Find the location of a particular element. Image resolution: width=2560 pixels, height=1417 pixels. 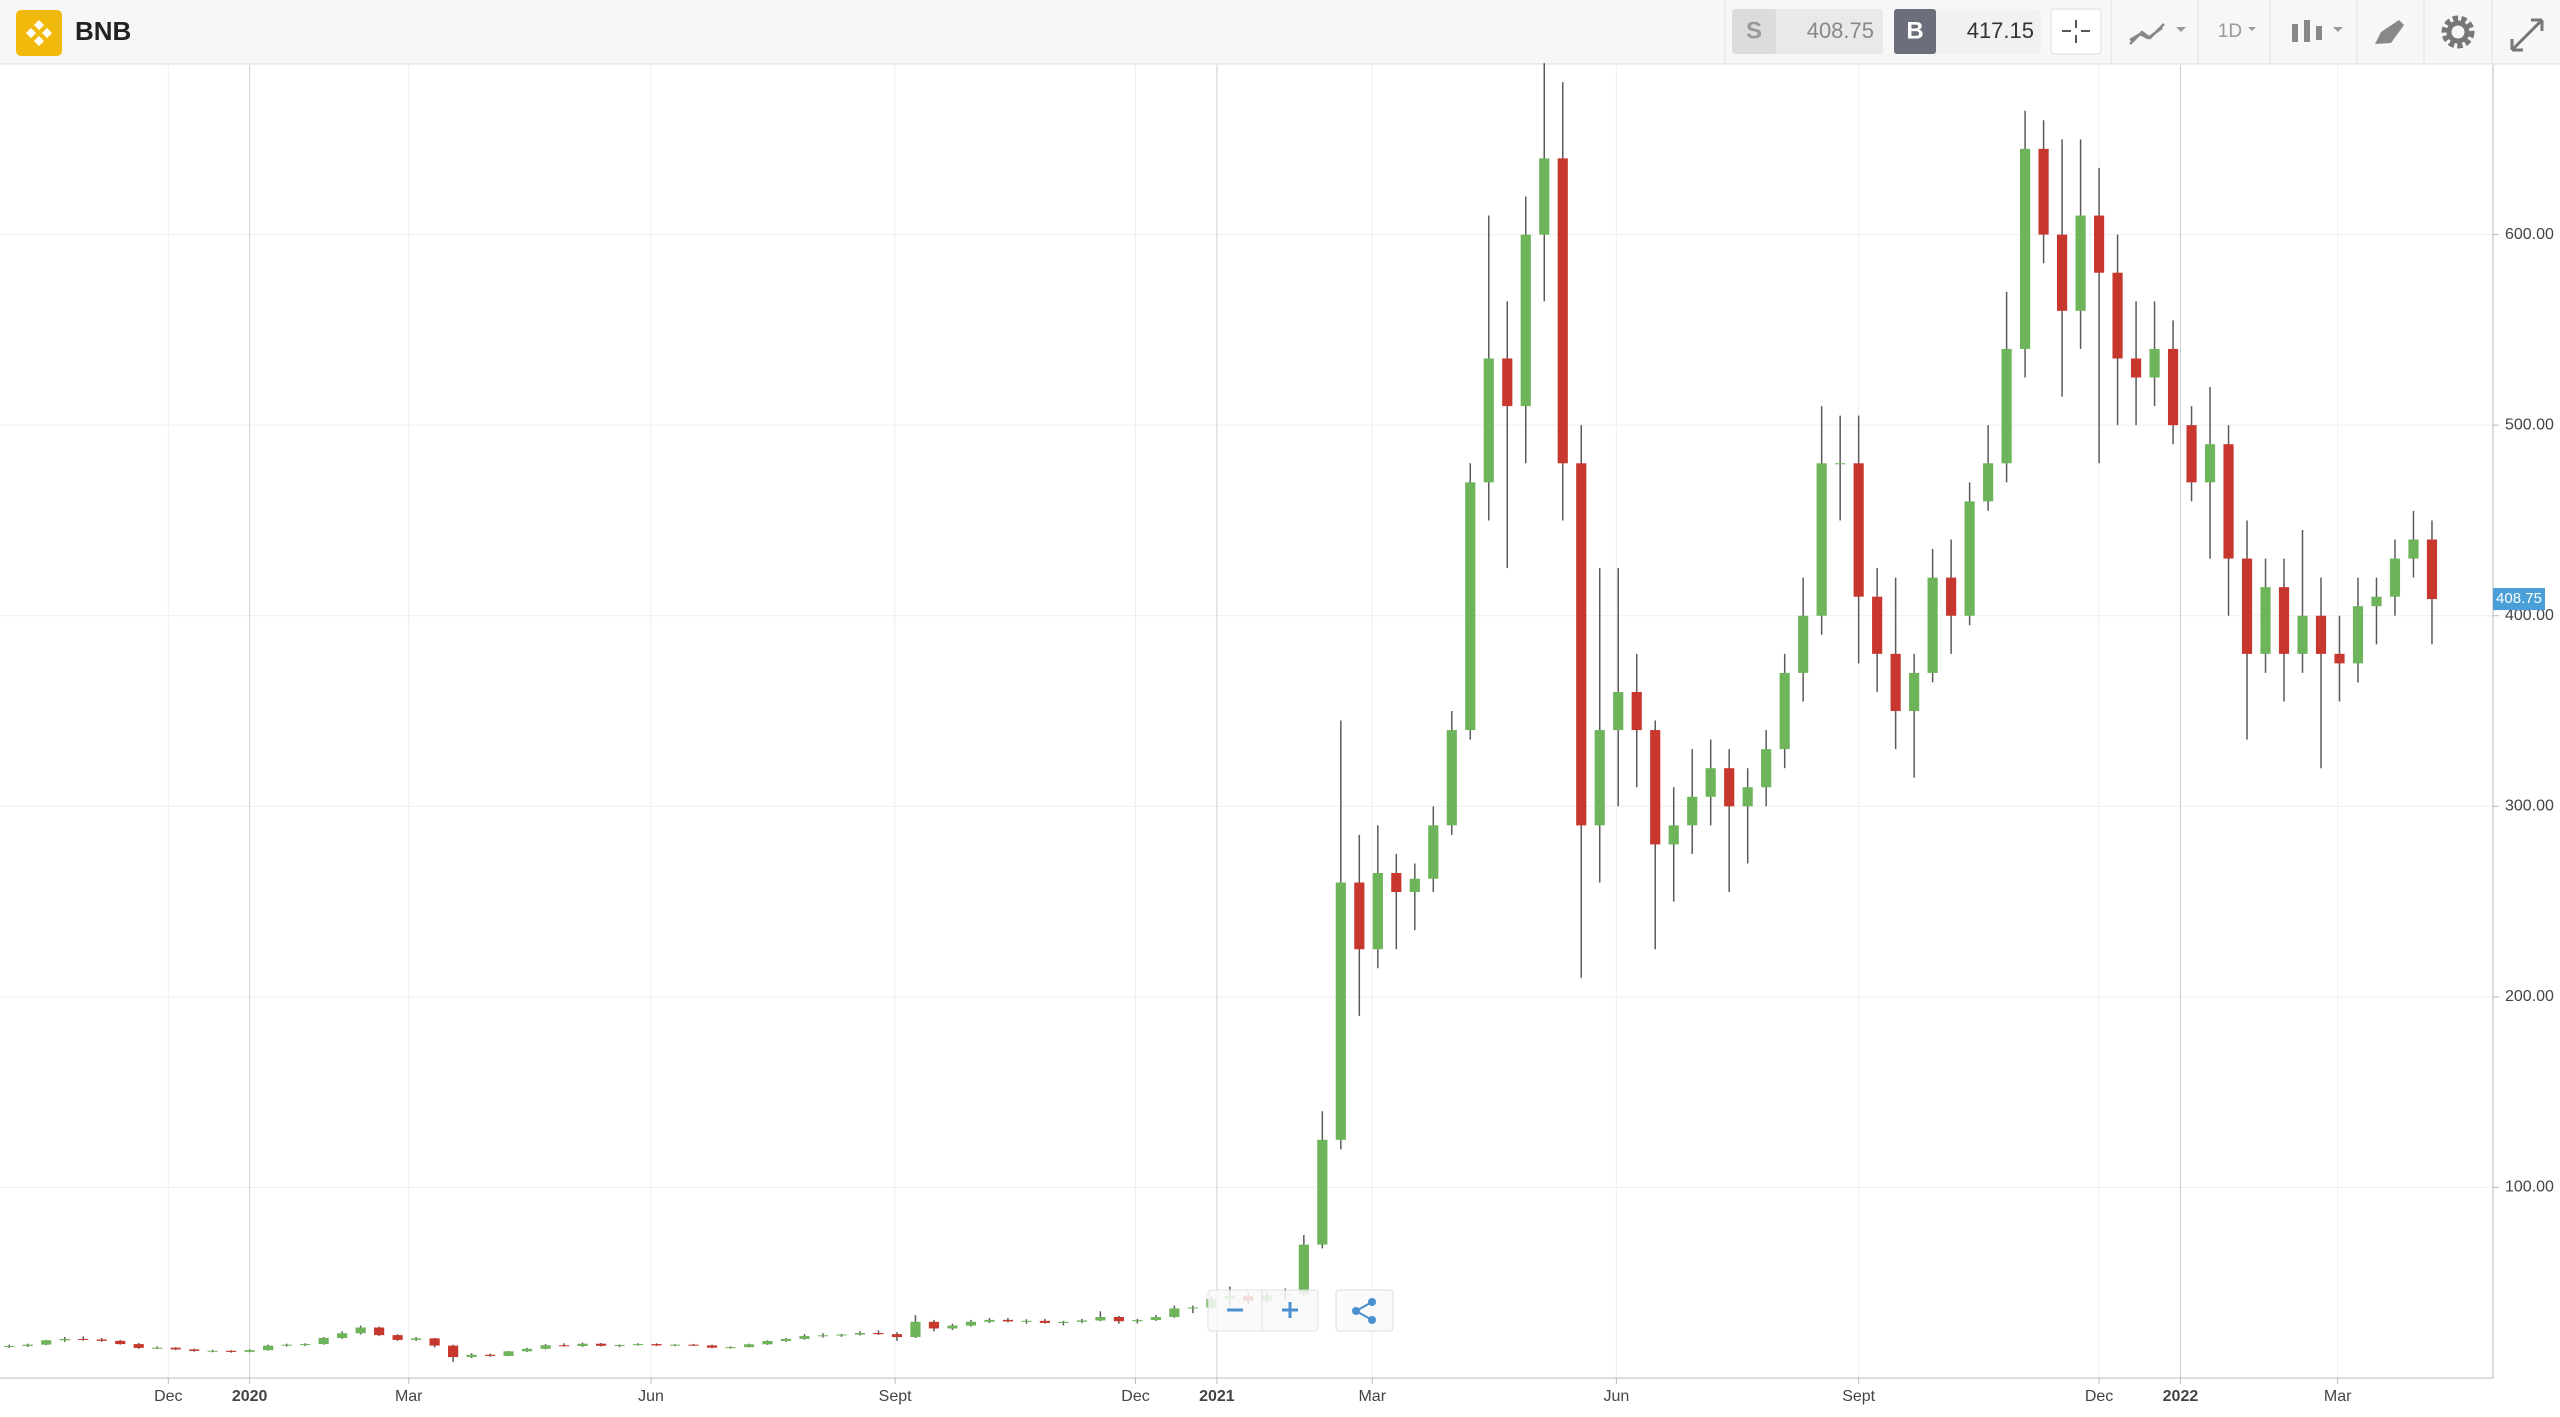

buy-label: B is located at coordinates (1914, 30).